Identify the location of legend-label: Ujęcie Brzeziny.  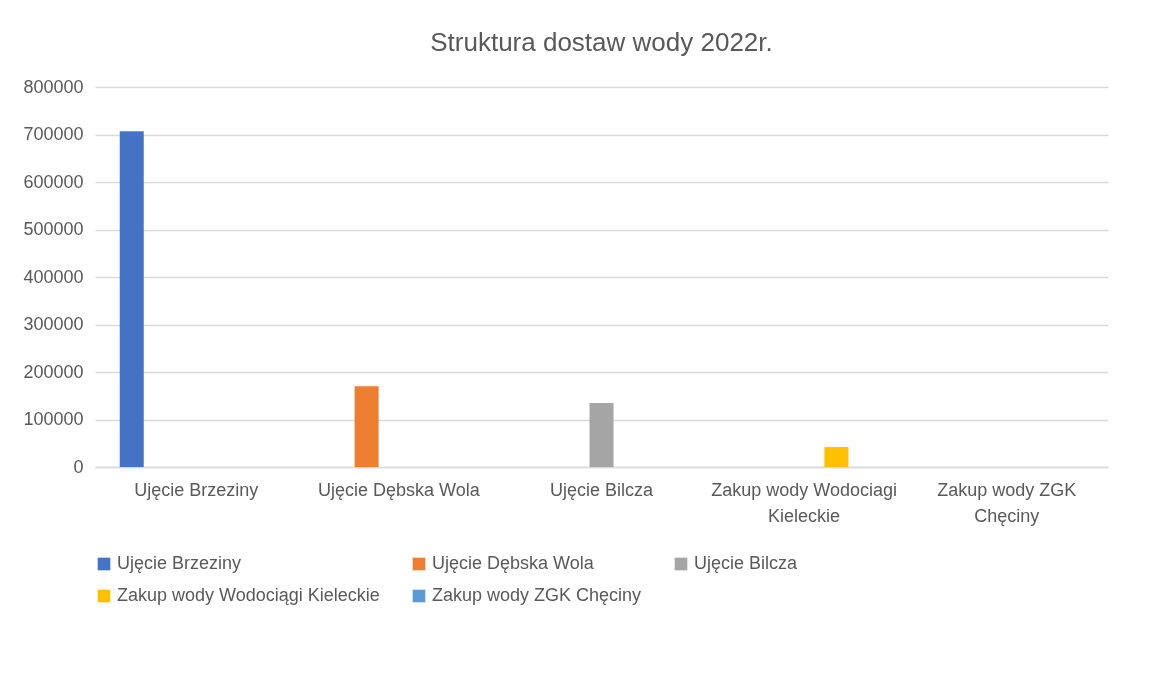
(179, 563).